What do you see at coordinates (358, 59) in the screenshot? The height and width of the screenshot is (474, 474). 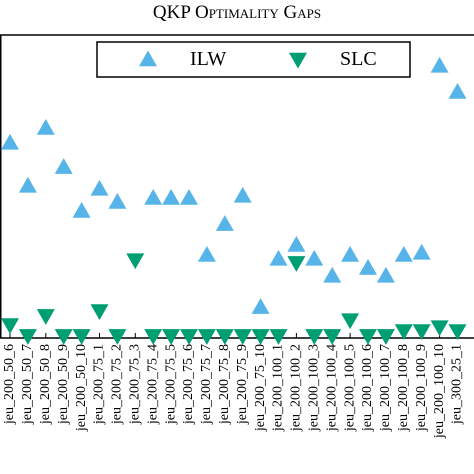 I see `legend-label: SLC` at bounding box center [358, 59].